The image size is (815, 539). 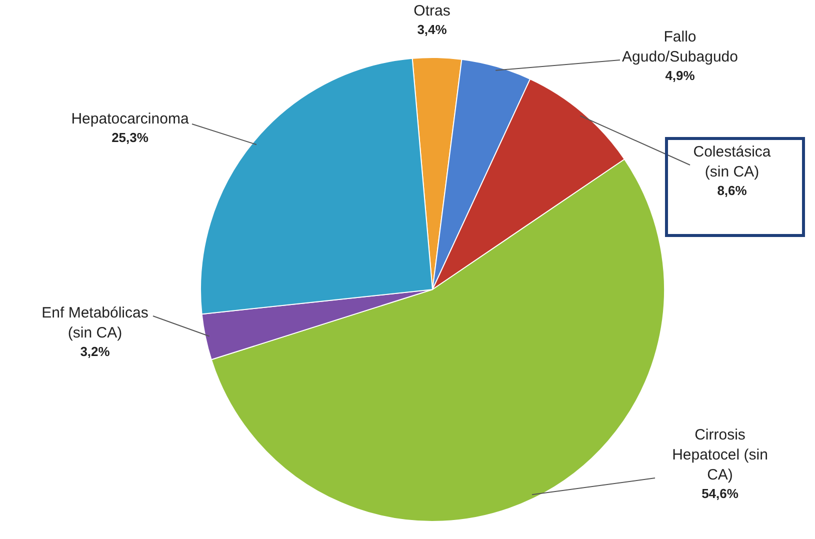 What do you see at coordinates (720, 455) in the screenshot?
I see `slice-label: Cirrosis Hepatocel (sin CA)` at bounding box center [720, 455].